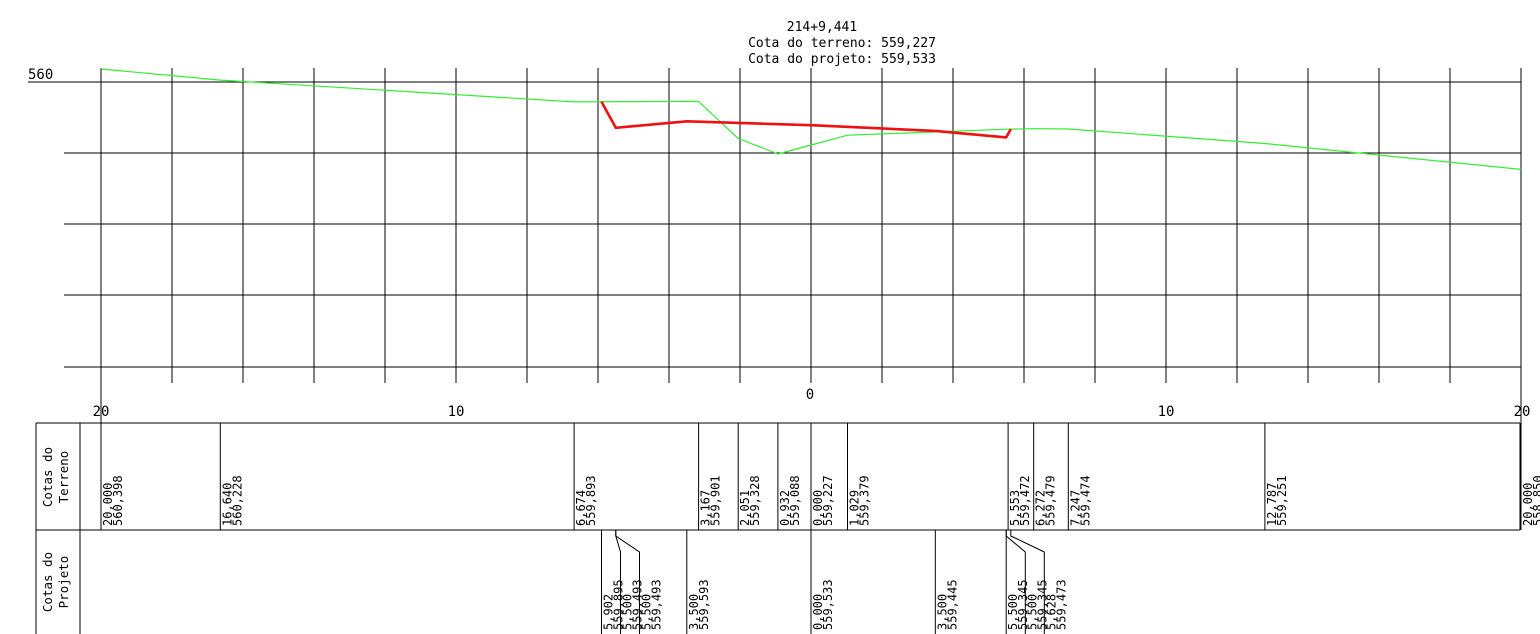 Image resolution: width=1540 pixels, height=634 pixels. What do you see at coordinates (842, 59) in the screenshot?
I see `project-elevation-label: Cota do projeto: 559,533` at bounding box center [842, 59].